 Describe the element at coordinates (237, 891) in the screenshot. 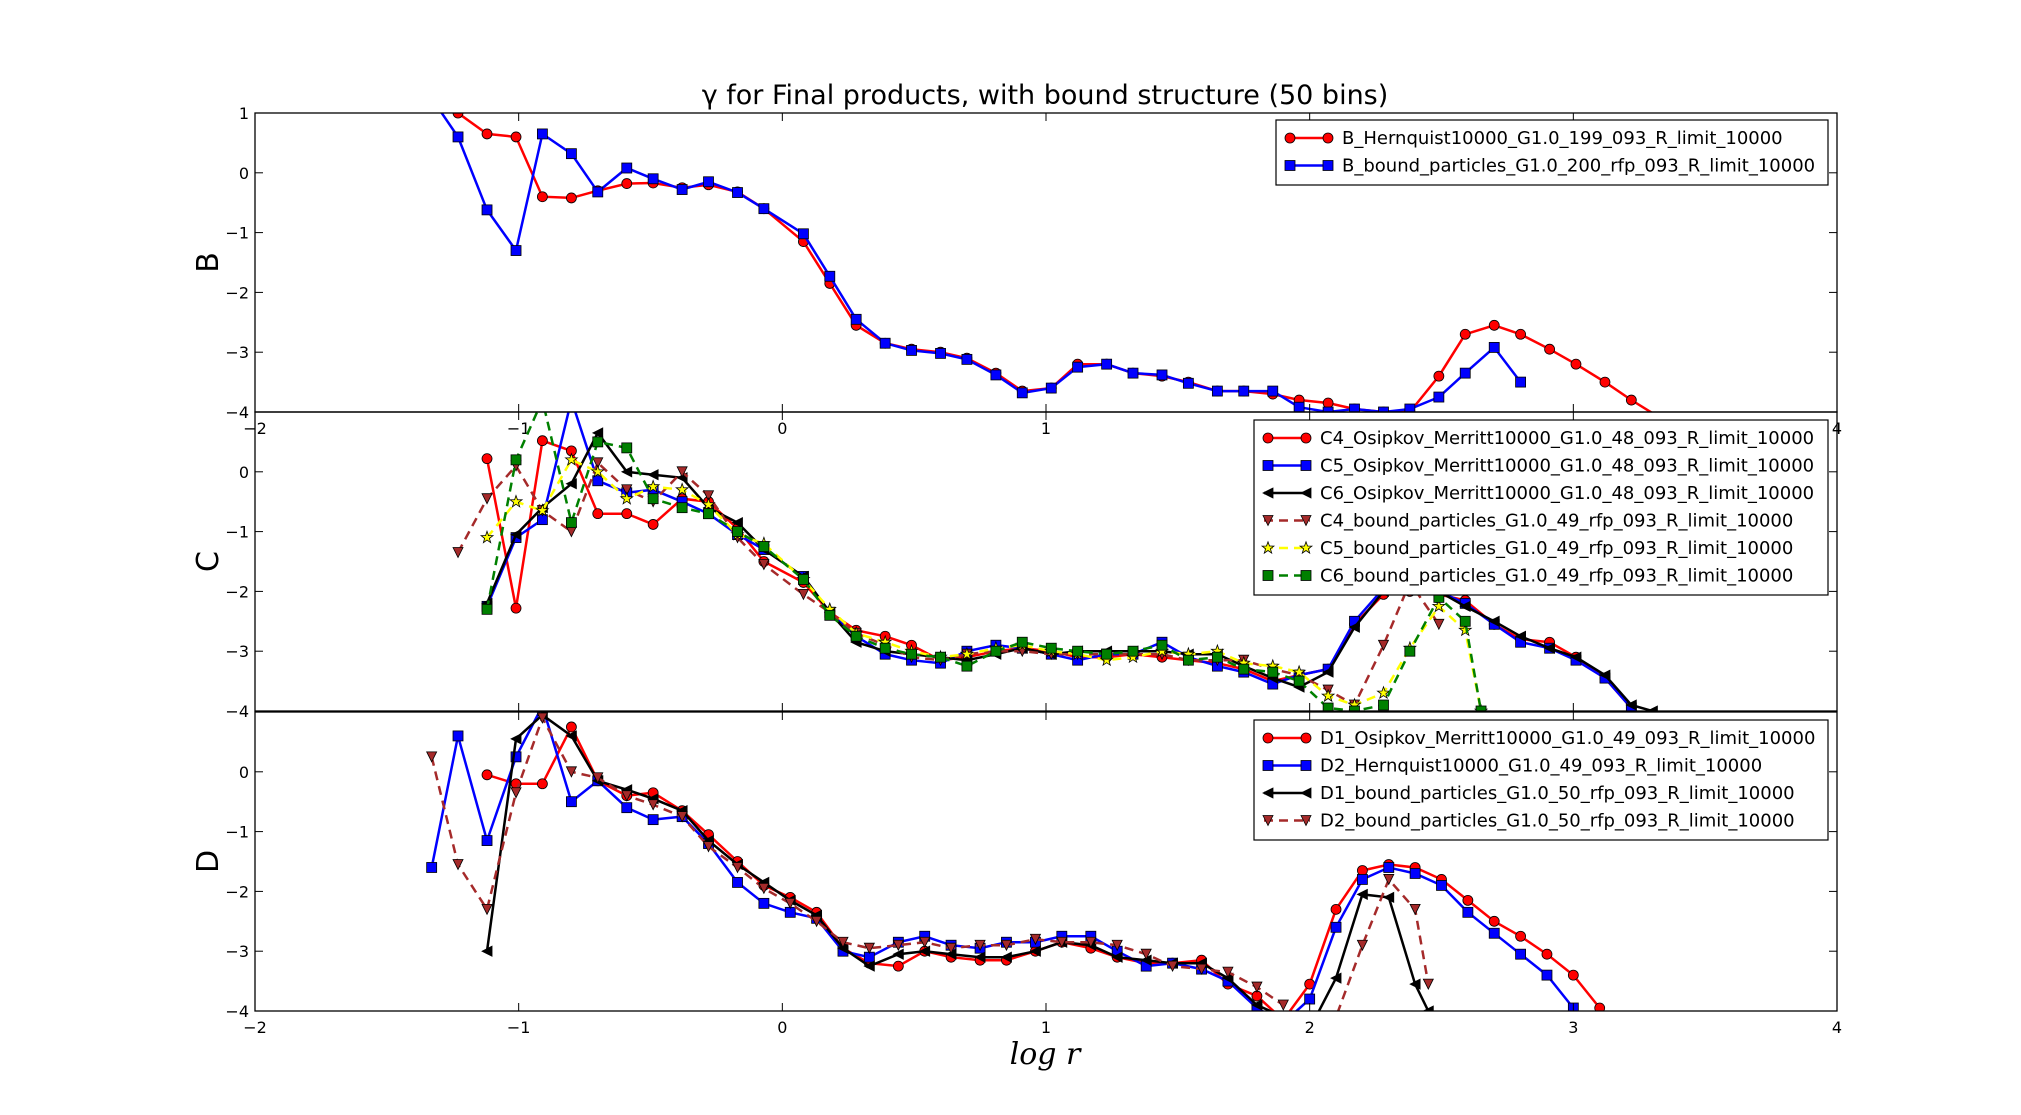

I see `y-tick-label: −2` at that location.